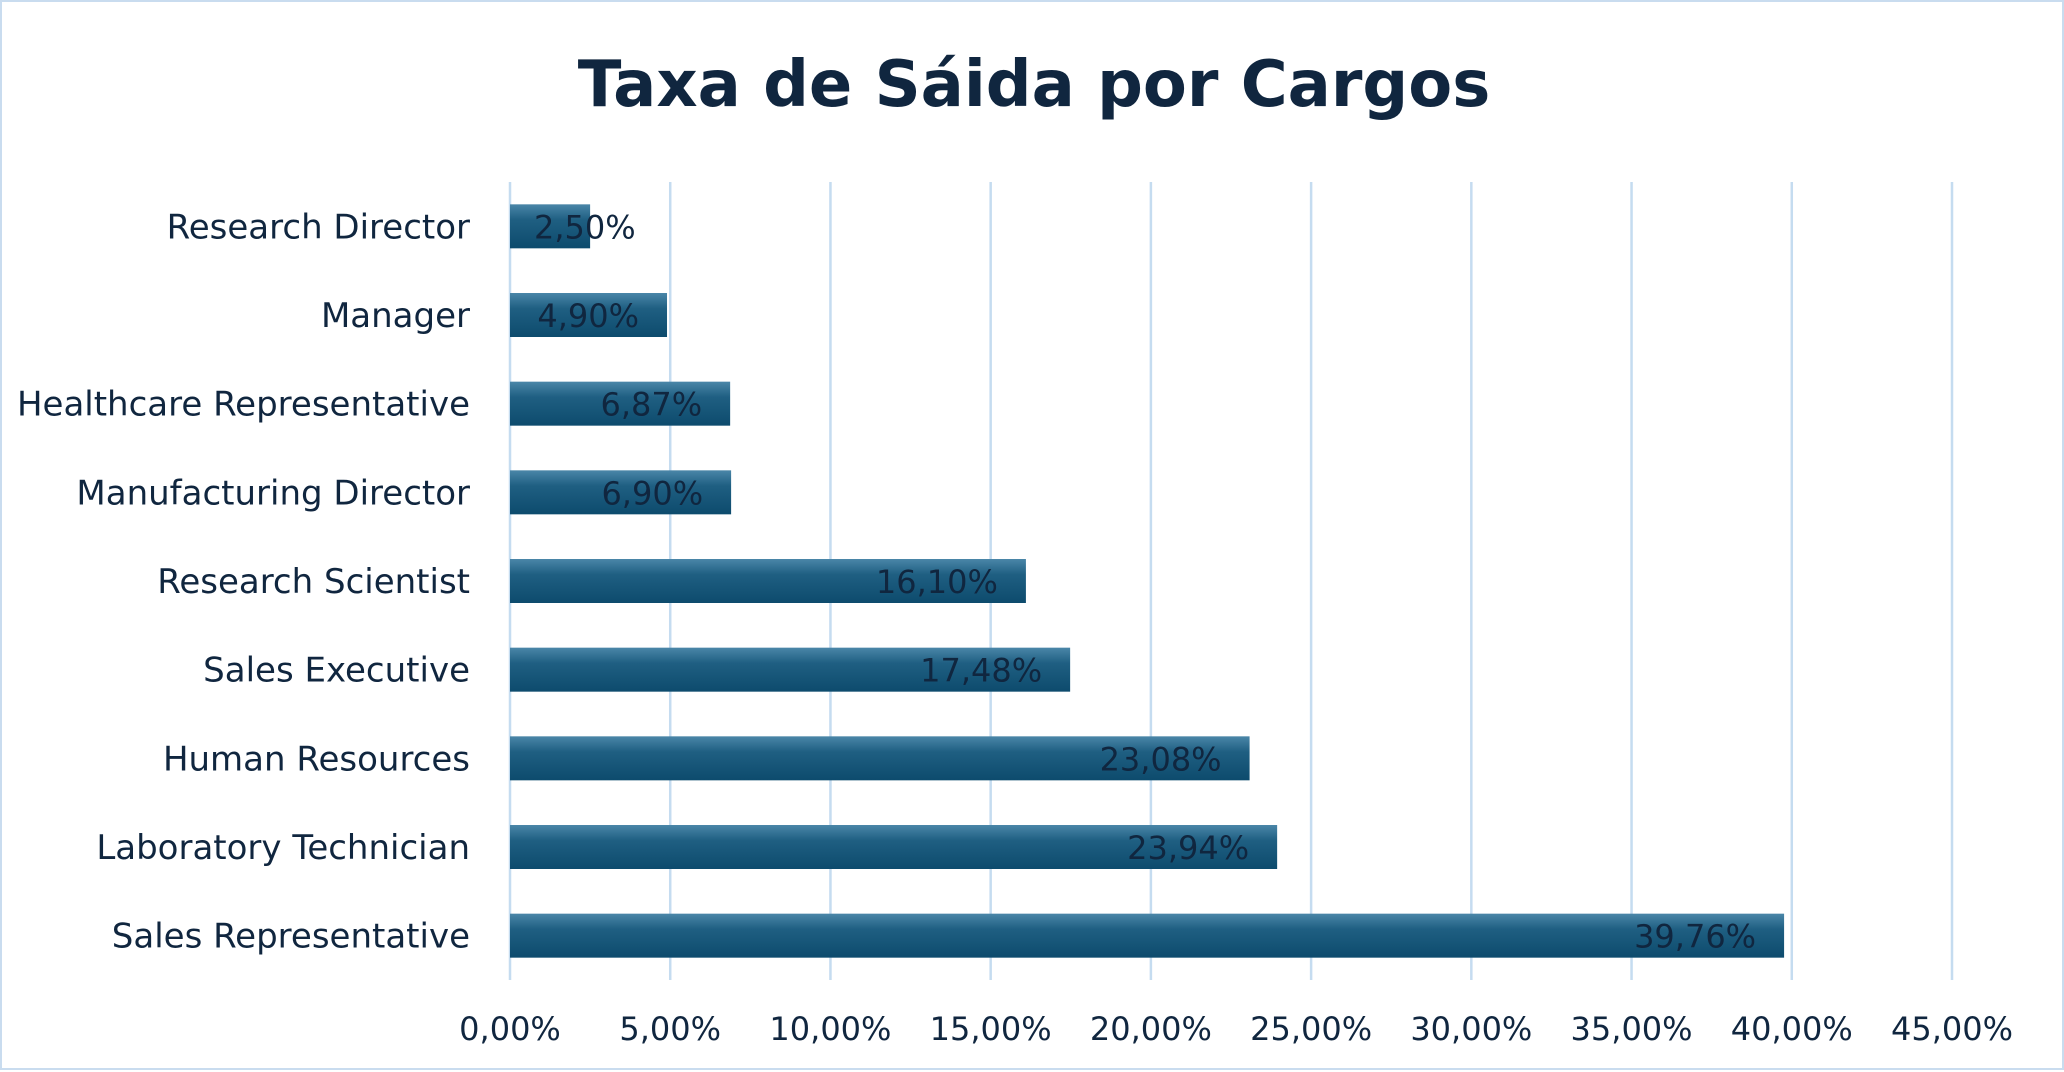 The height and width of the screenshot is (1072, 2064). What do you see at coordinates (830, 1029) in the screenshot?
I see `x-tick-label: 10,00%` at bounding box center [830, 1029].